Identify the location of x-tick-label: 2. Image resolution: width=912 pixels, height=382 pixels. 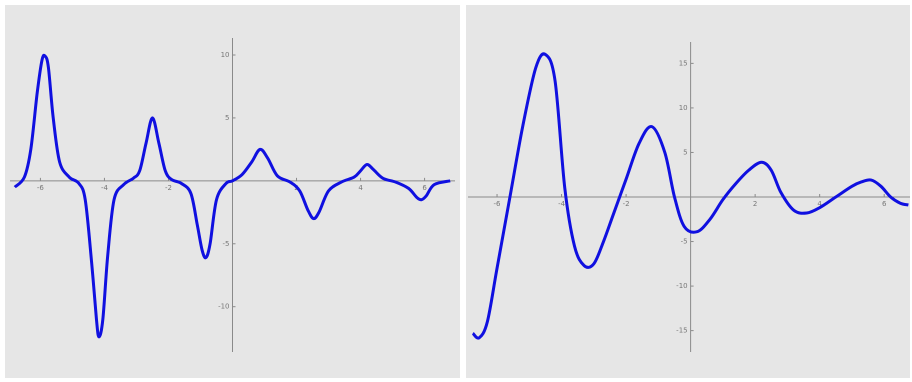
(755, 204).